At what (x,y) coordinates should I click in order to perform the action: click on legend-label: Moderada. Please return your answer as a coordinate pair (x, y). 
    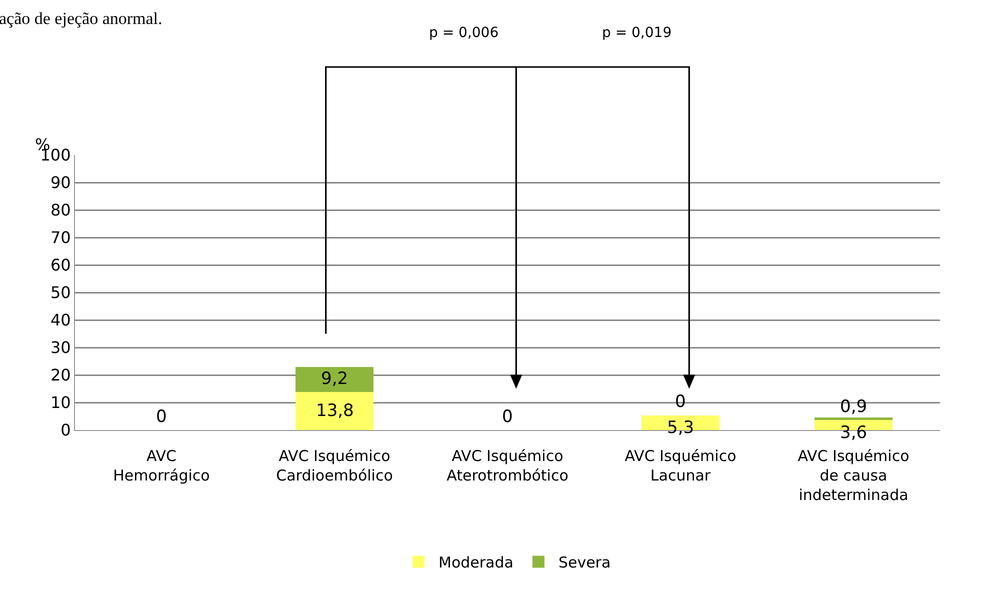
    Looking at the image, I should click on (476, 563).